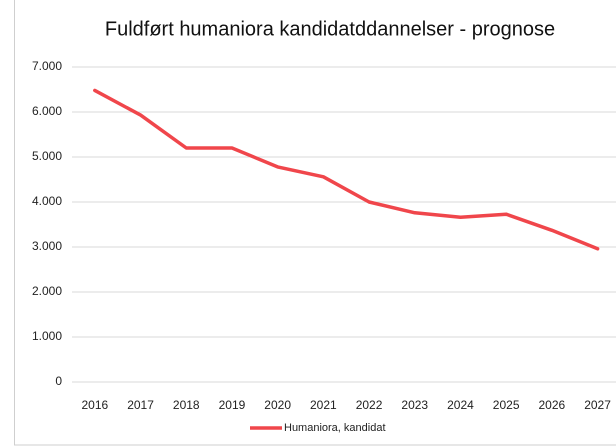 The height and width of the screenshot is (448, 616). What do you see at coordinates (47, 156) in the screenshot?
I see `y-tick-label: 5.000` at bounding box center [47, 156].